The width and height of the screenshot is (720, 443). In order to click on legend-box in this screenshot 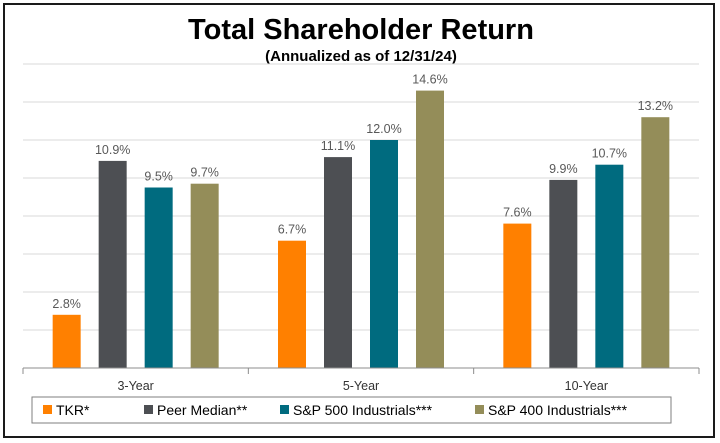, I will do `click(351, 410)`.